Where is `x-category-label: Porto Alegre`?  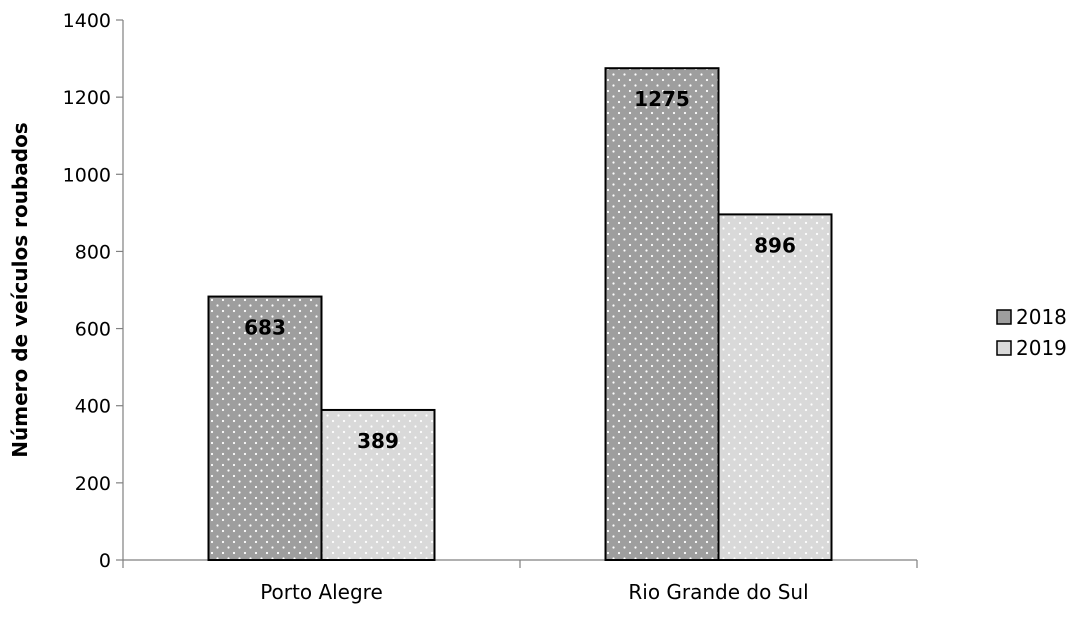
x-category-label: Porto Alegre is located at coordinates (321, 592).